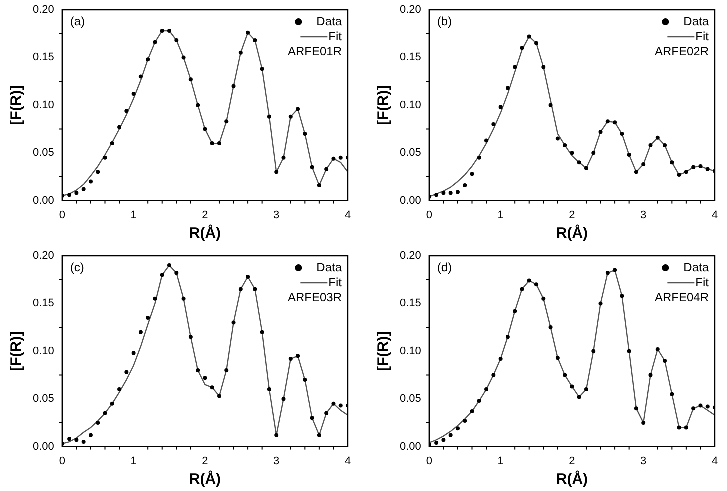 Image resolution: width=727 pixels, height=491 pixels. I want to click on y-tick-label: 0.20, so click(411, 256).